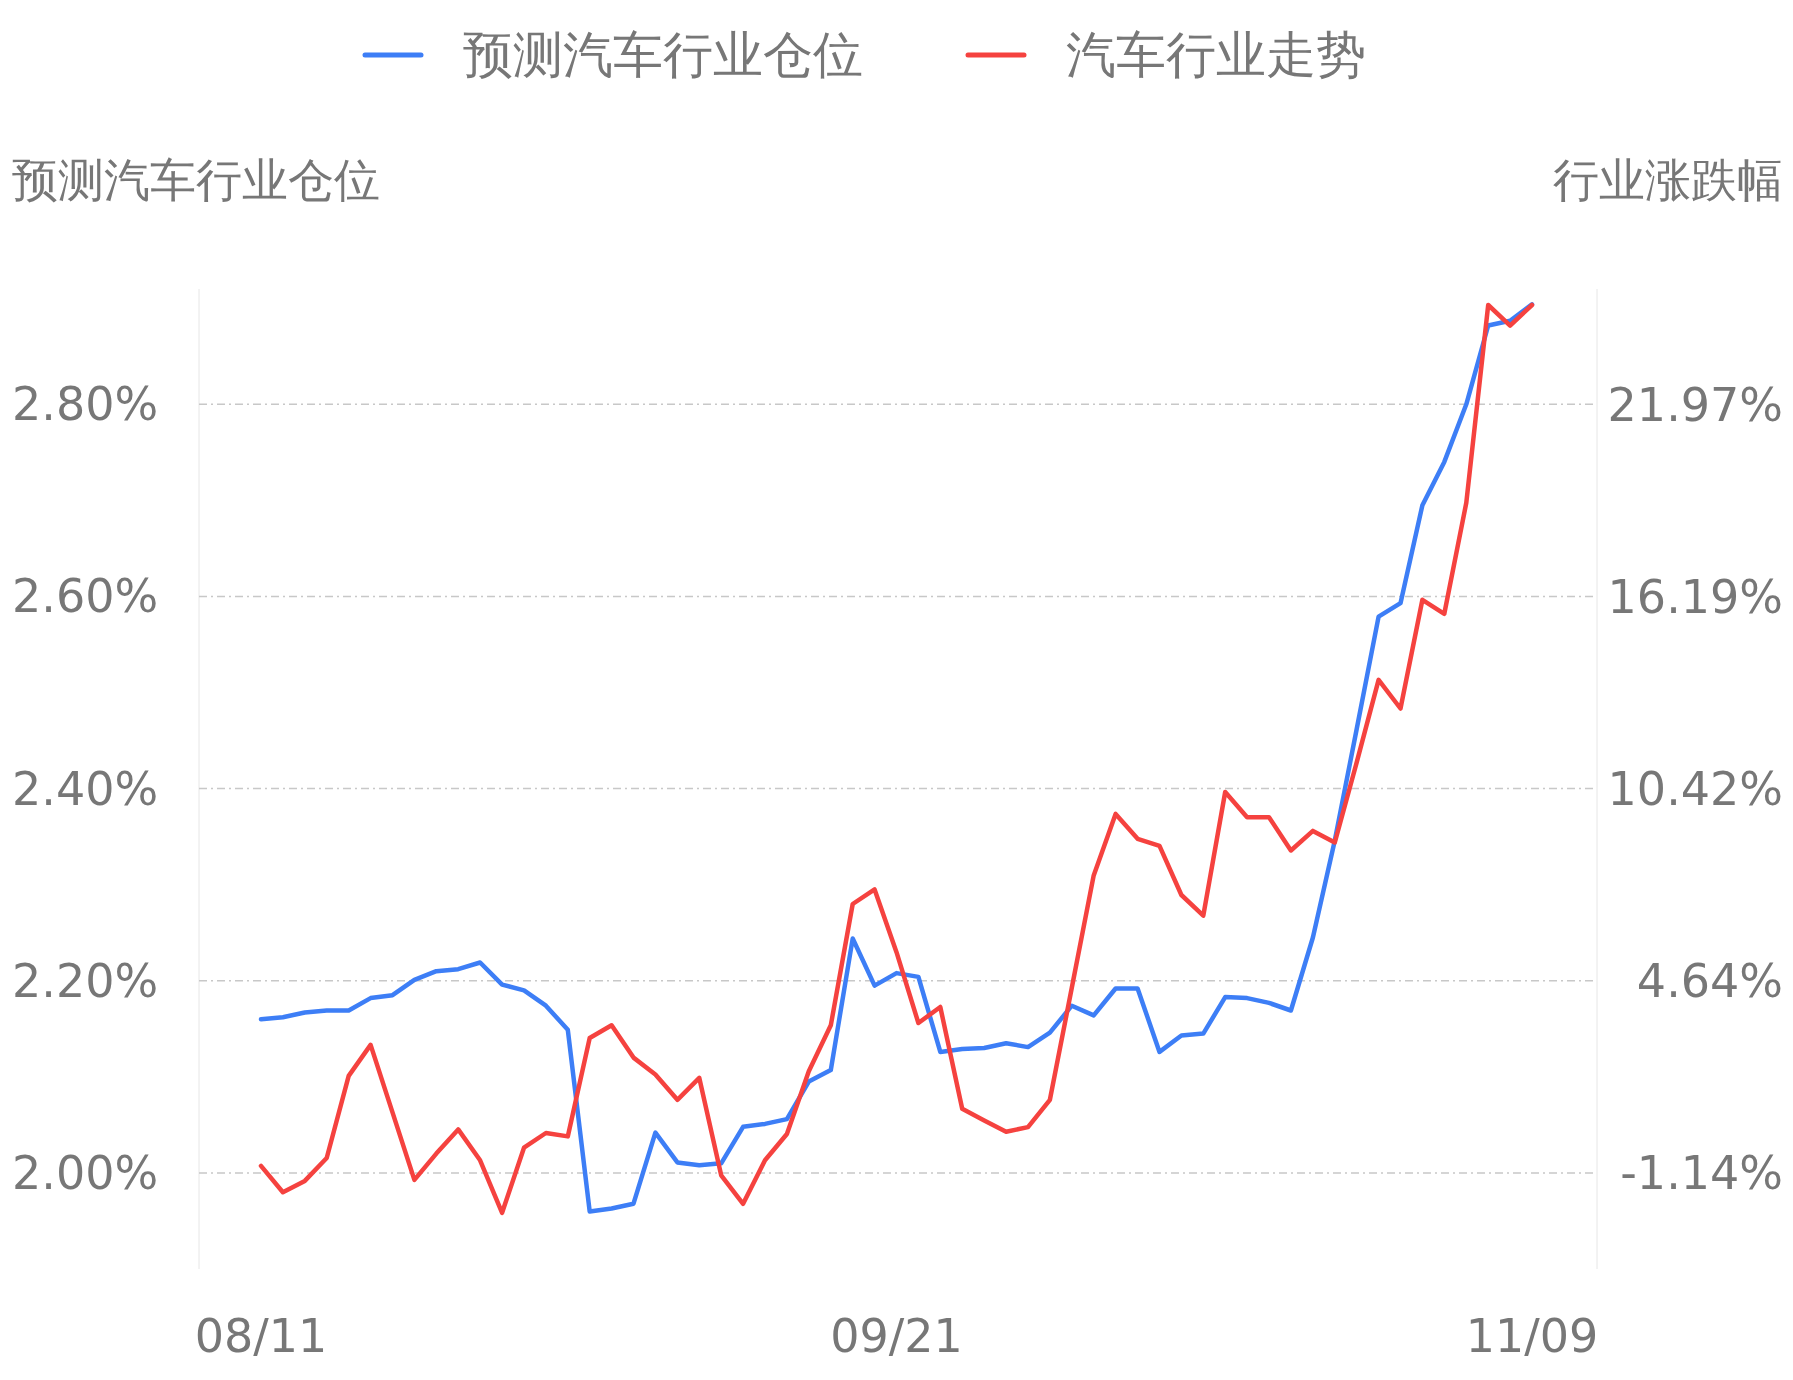 The image size is (1793, 1380). Describe the element at coordinates (261, 1336) in the screenshot. I see `x-tick-label: 08/11` at that location.